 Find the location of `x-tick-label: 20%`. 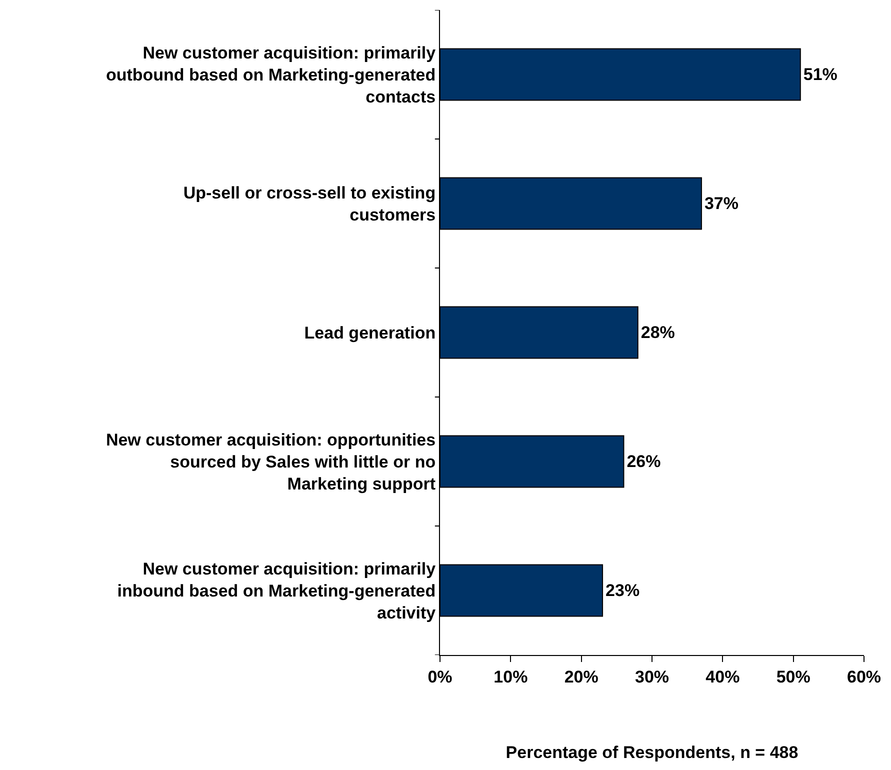

x-tick-label: 20% is located at coordinates (581, 676).